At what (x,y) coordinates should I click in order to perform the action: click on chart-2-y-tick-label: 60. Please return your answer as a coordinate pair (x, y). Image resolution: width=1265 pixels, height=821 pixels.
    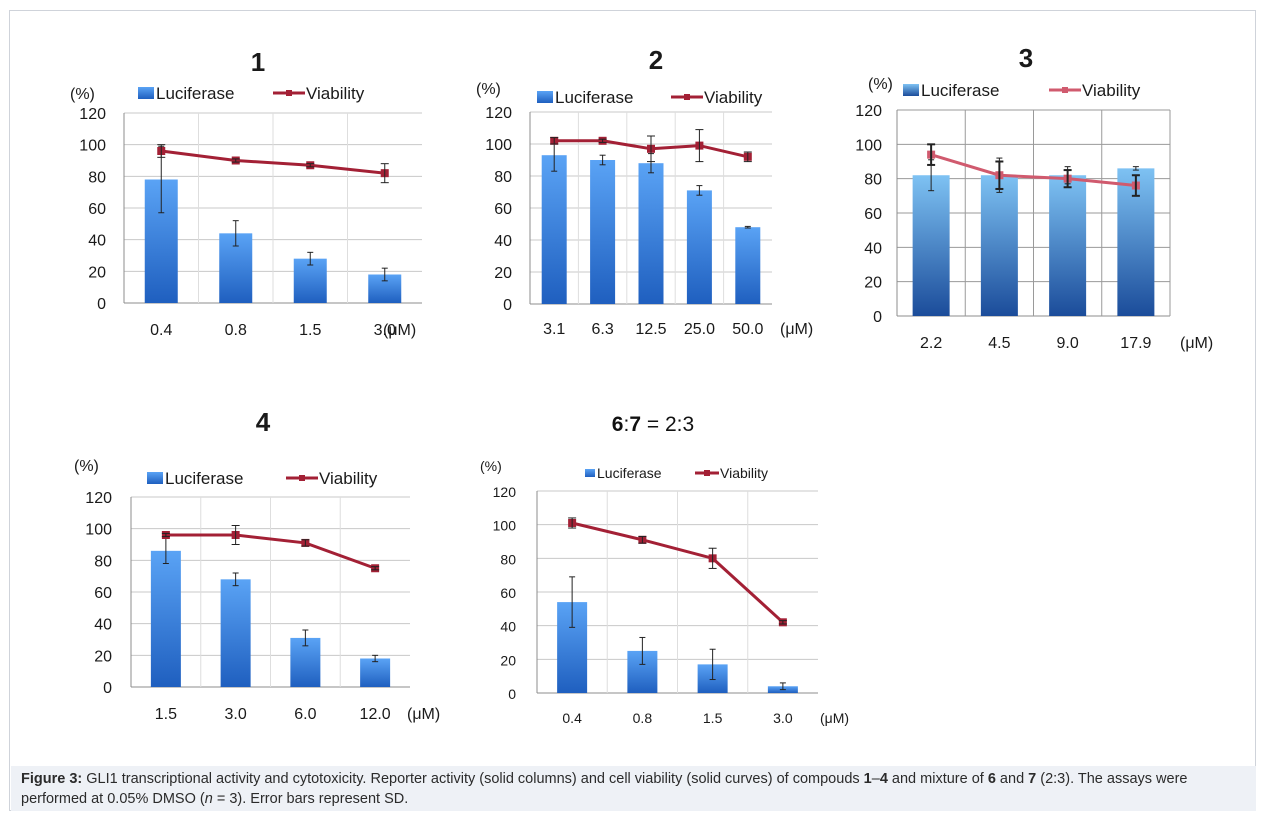
    Looking at the image, I should click on (503, 209).